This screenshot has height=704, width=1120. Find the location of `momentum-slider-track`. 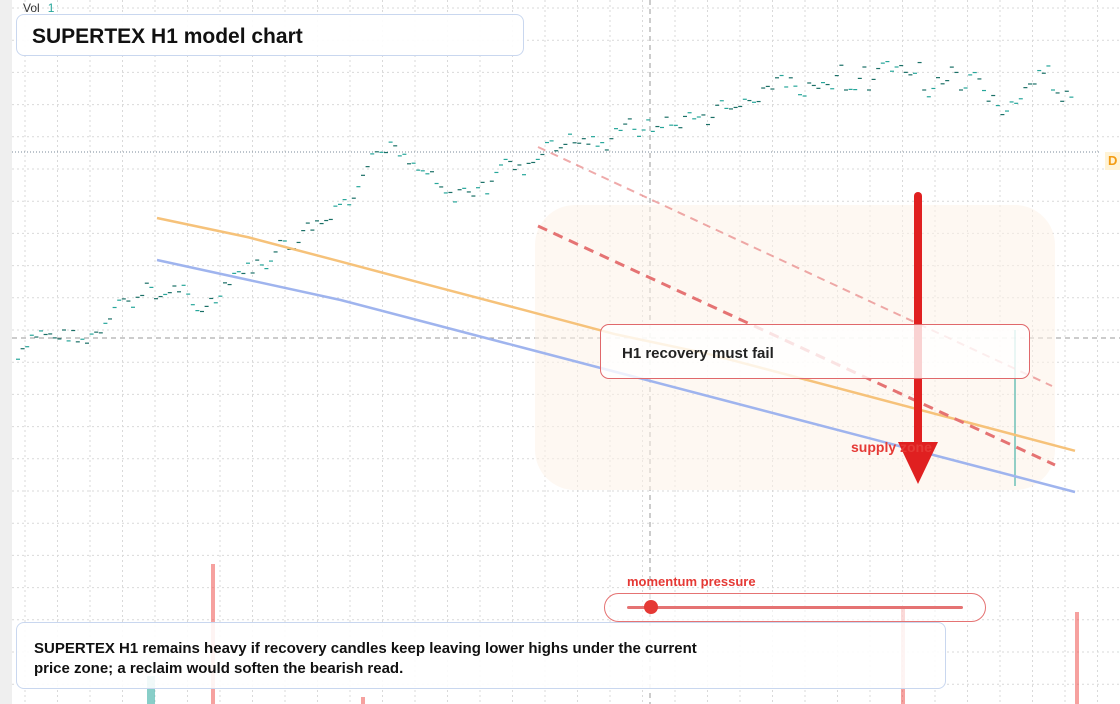

momentum-slider-track is located at coordinates (795, 607).